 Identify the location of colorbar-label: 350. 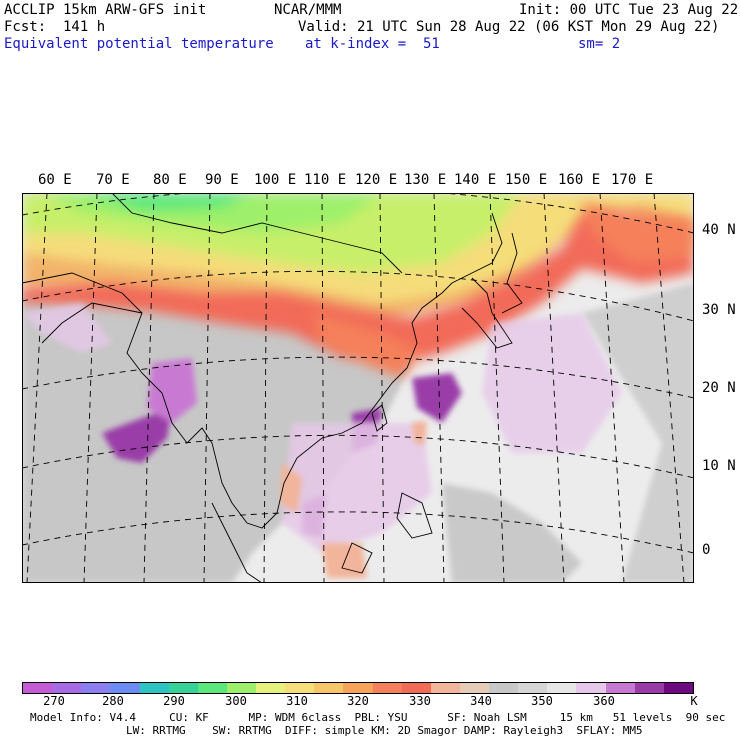
(542, 701).